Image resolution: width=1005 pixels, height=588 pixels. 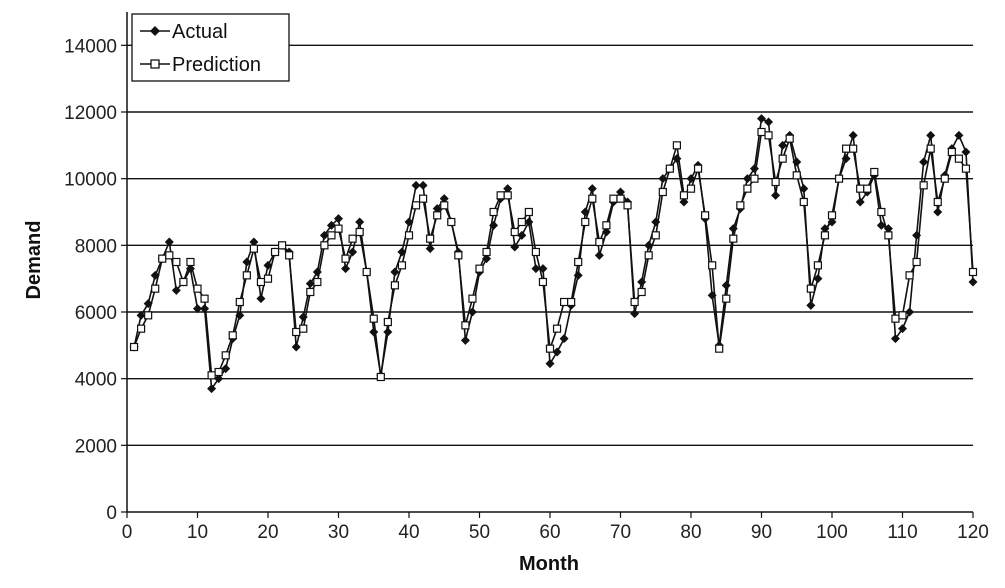 What do you see at coordinates (90, 280) in the screenshot?
I see `y-tick-labels: 0 2000 4000 6000 8000 10000 12000 14000` at bounding box center [90, 280].